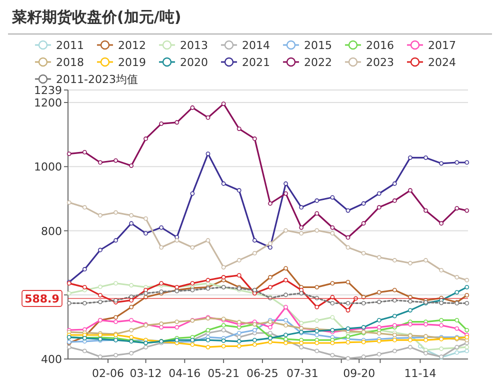  Describe the element at coordinates (184, 373) in the screenshot. I see `x-tick-label: 04-16` at that location.